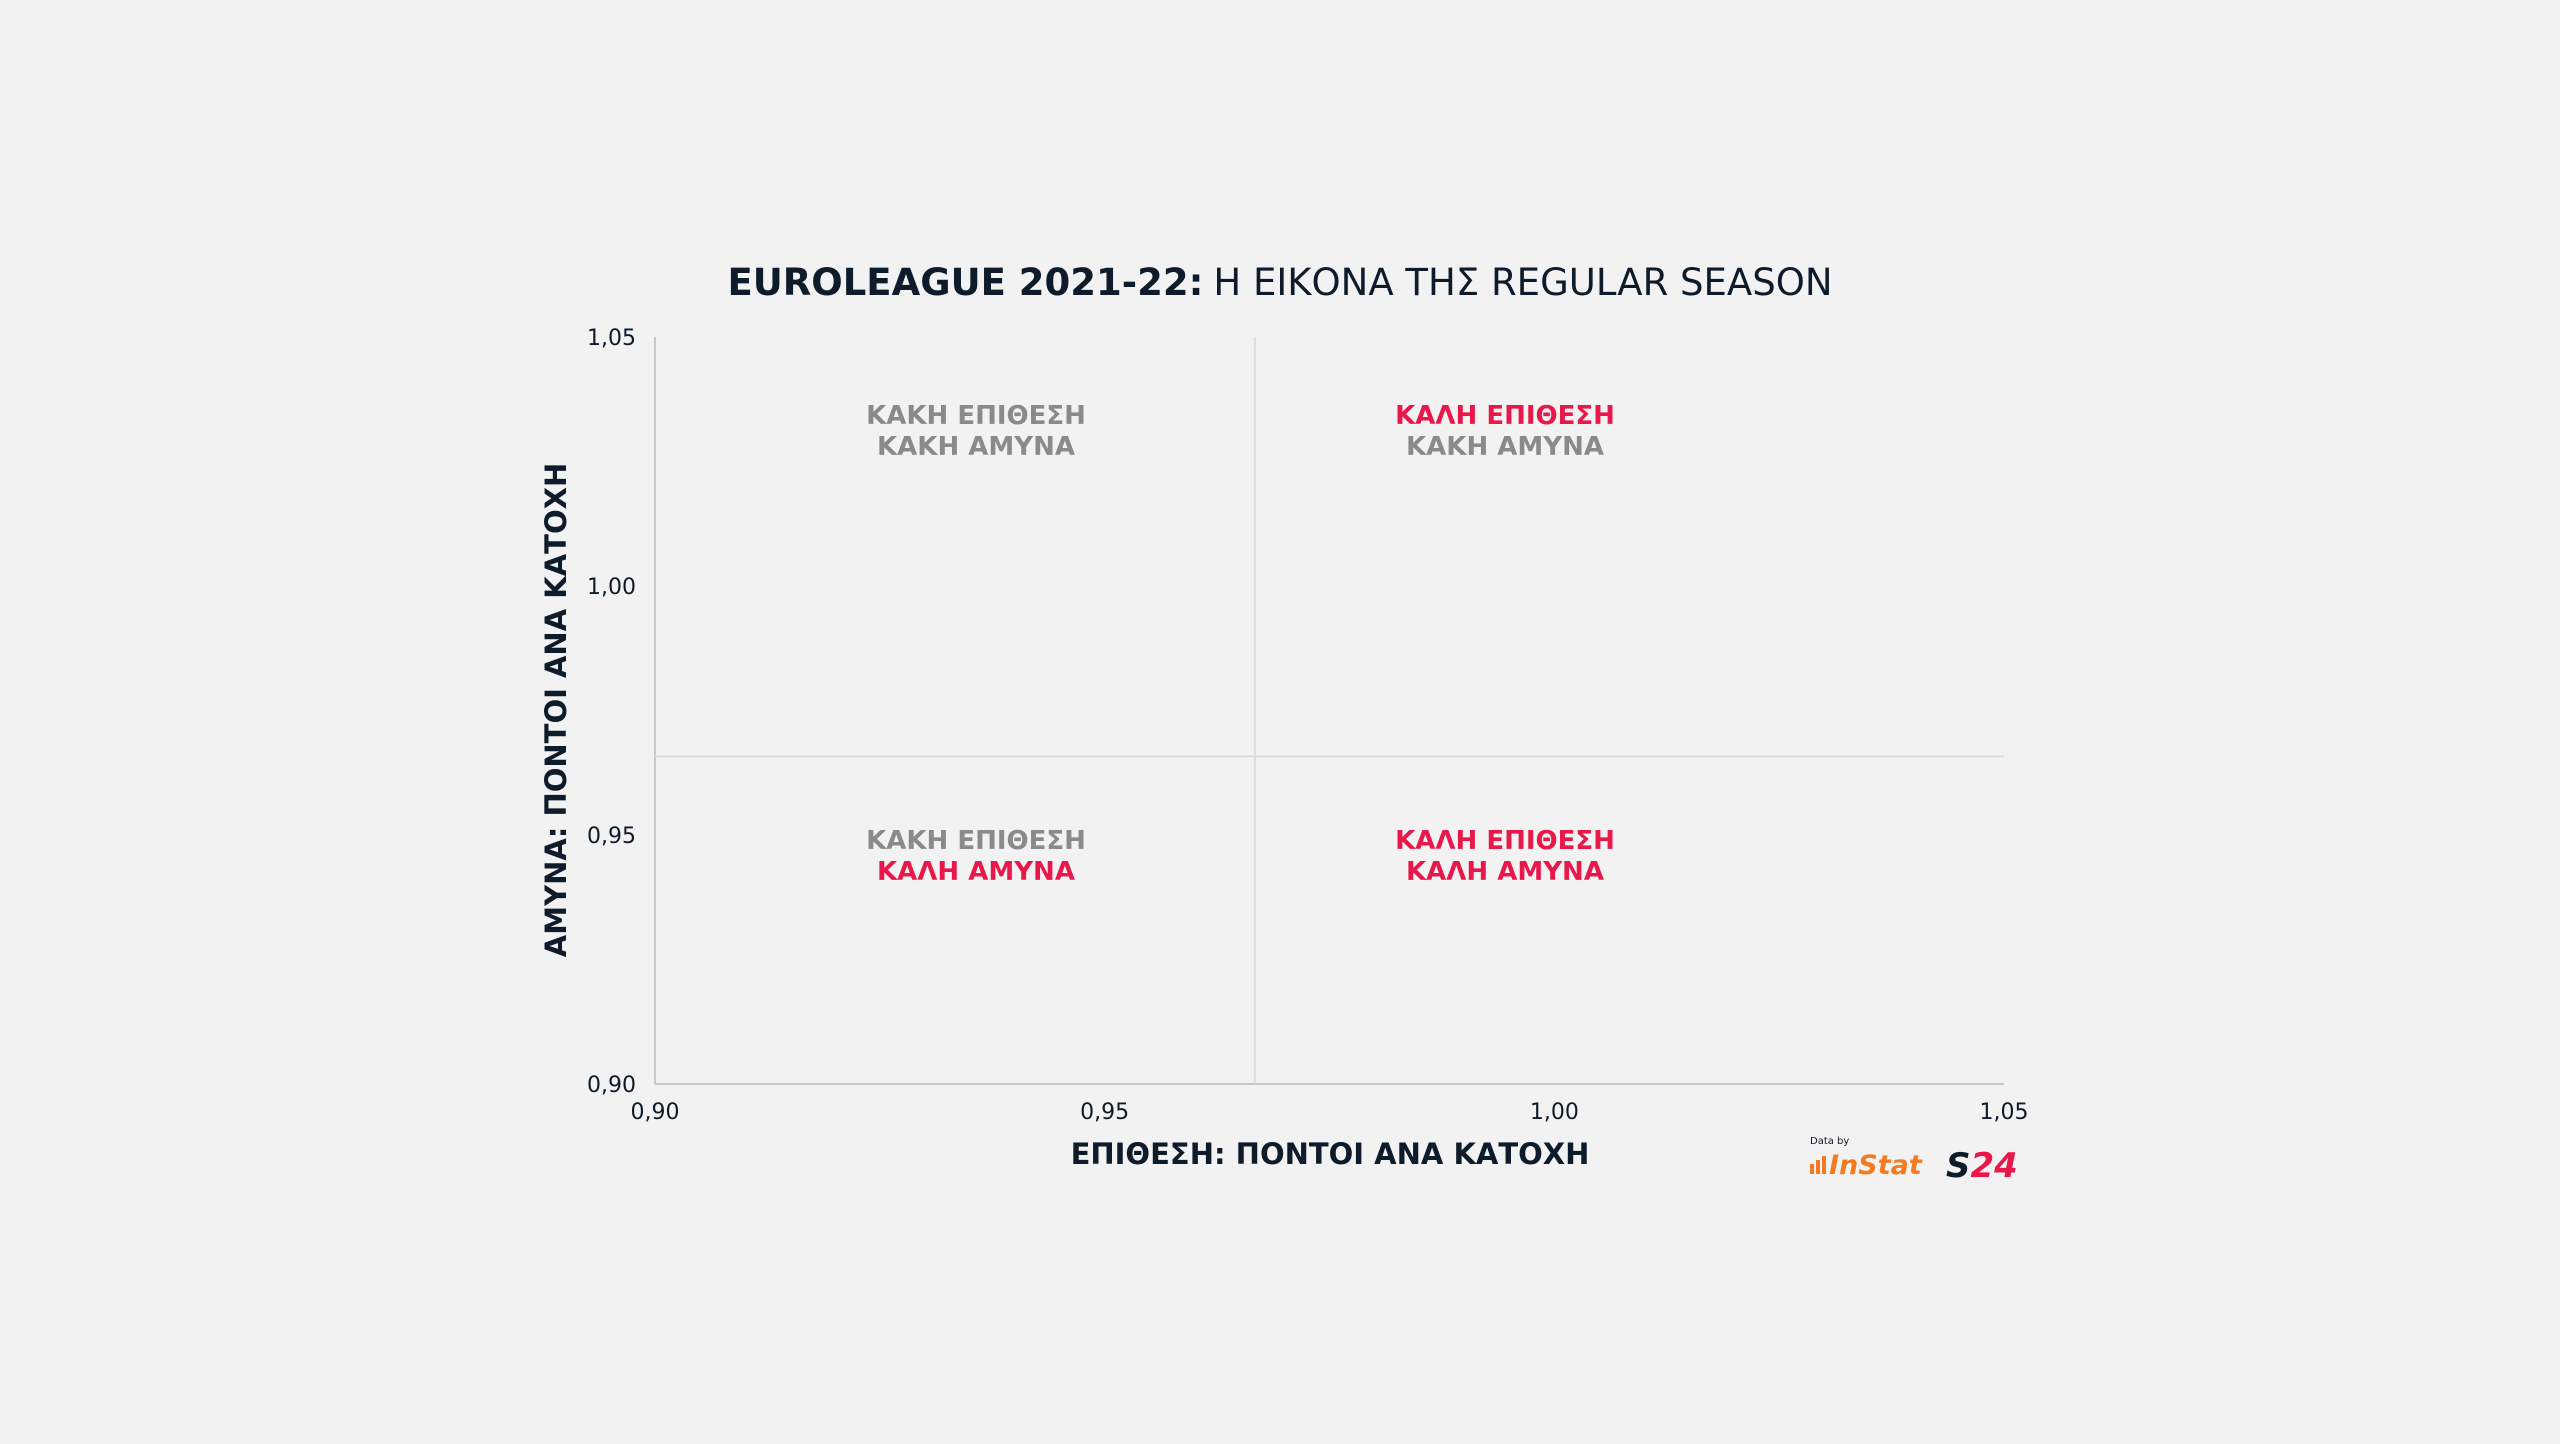 Image resolution: width=2560 pixels, height=1444 pixels. Describe the element at coordinates (1522, 282) in the screenshot. I see `chart-title-rest: Η ΕΙΚΟΝΑ ΤΗΣ REGULAR SEASON` at that location.